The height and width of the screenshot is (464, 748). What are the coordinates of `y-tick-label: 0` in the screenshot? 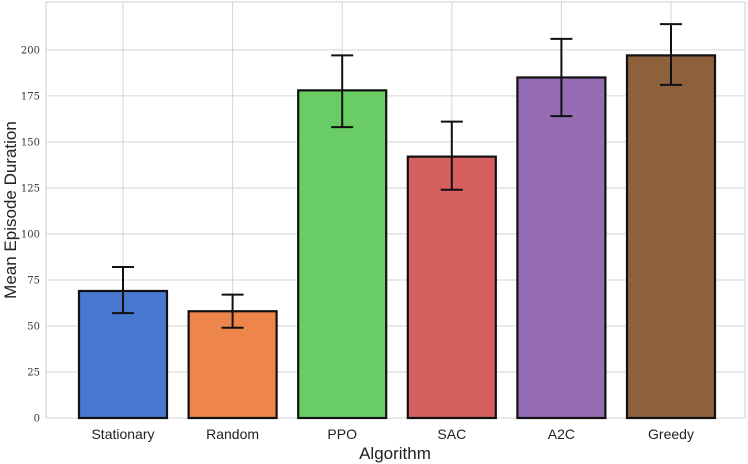 It's located at (37, 419).